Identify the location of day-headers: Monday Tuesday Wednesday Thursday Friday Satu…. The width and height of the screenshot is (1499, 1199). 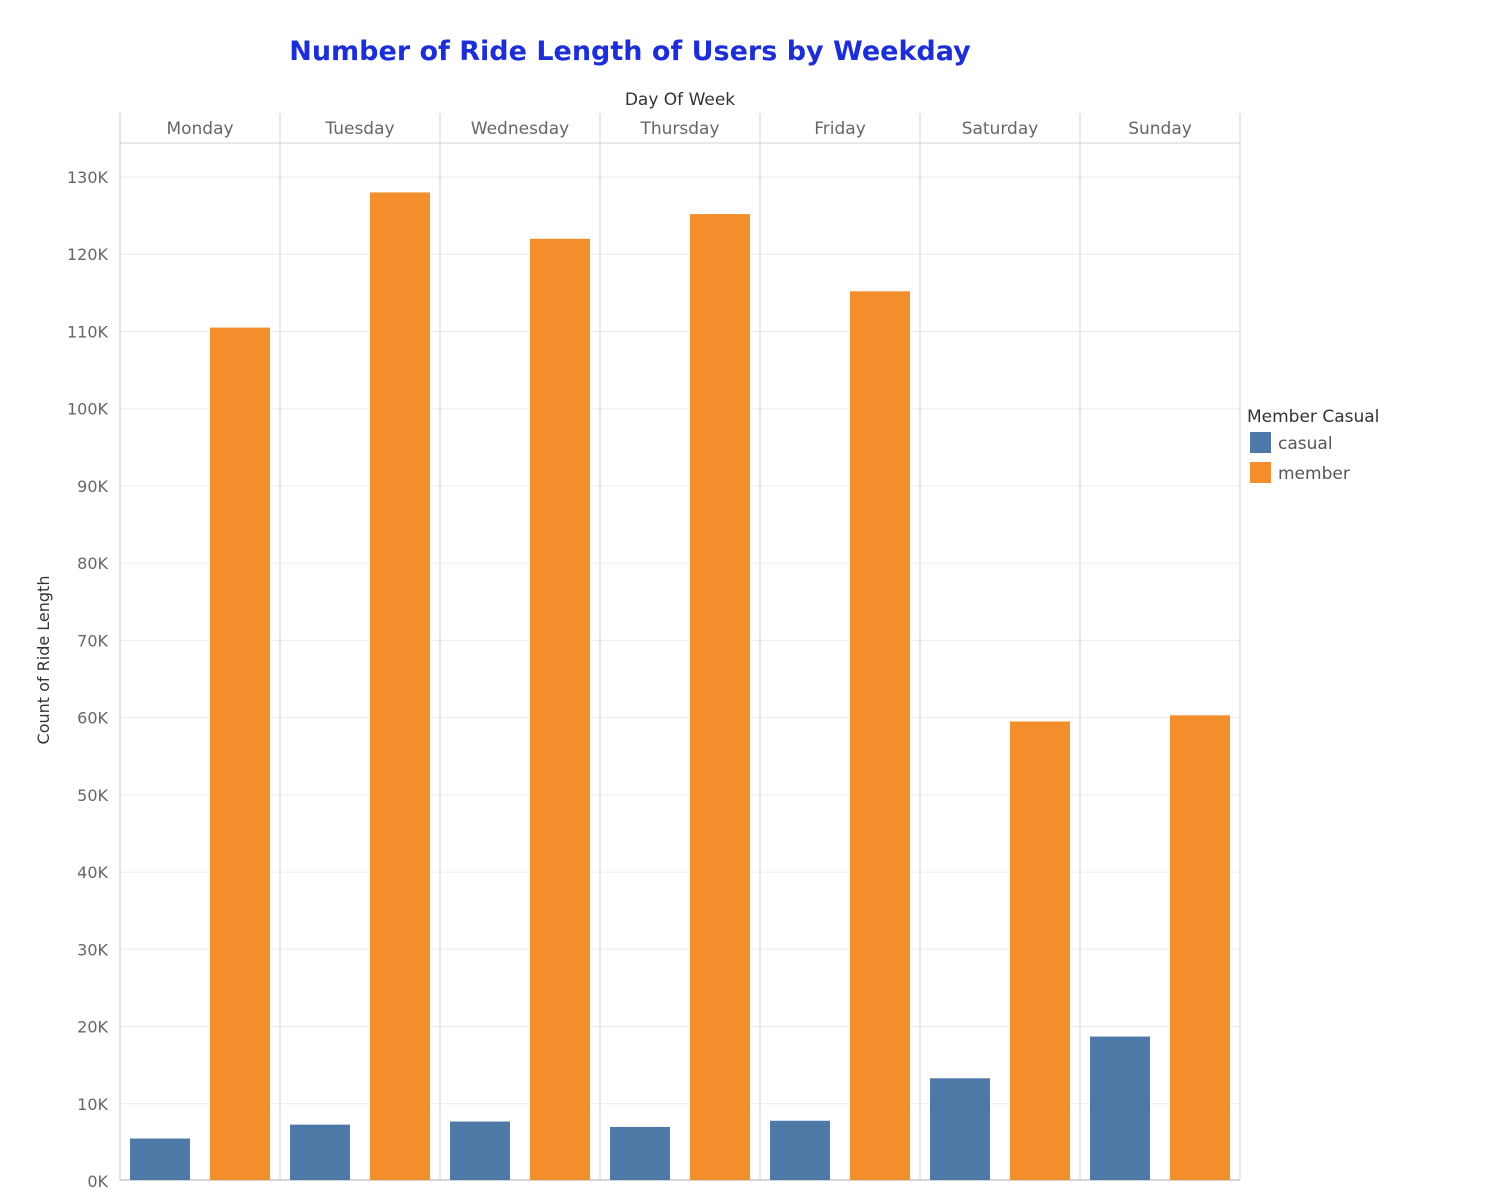
(678, 129).